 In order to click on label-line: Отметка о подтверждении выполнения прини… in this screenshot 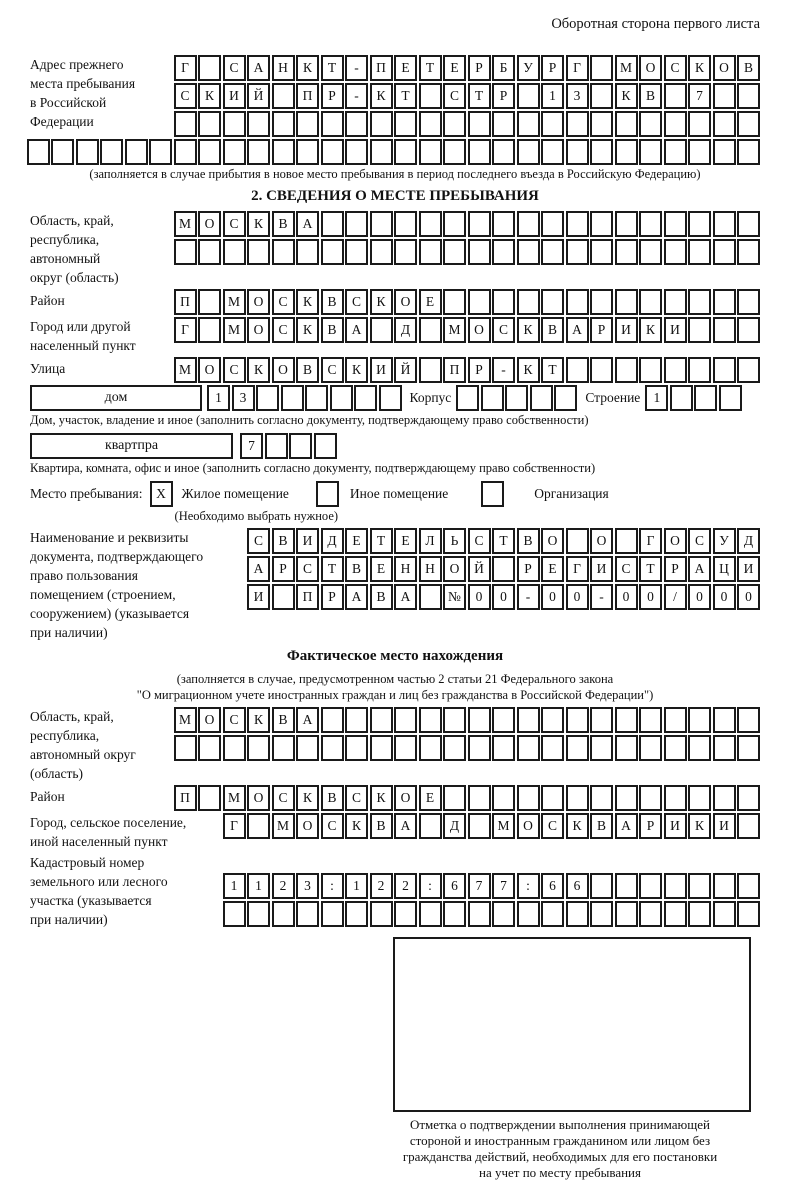, I will do `click(560, 1124)`.